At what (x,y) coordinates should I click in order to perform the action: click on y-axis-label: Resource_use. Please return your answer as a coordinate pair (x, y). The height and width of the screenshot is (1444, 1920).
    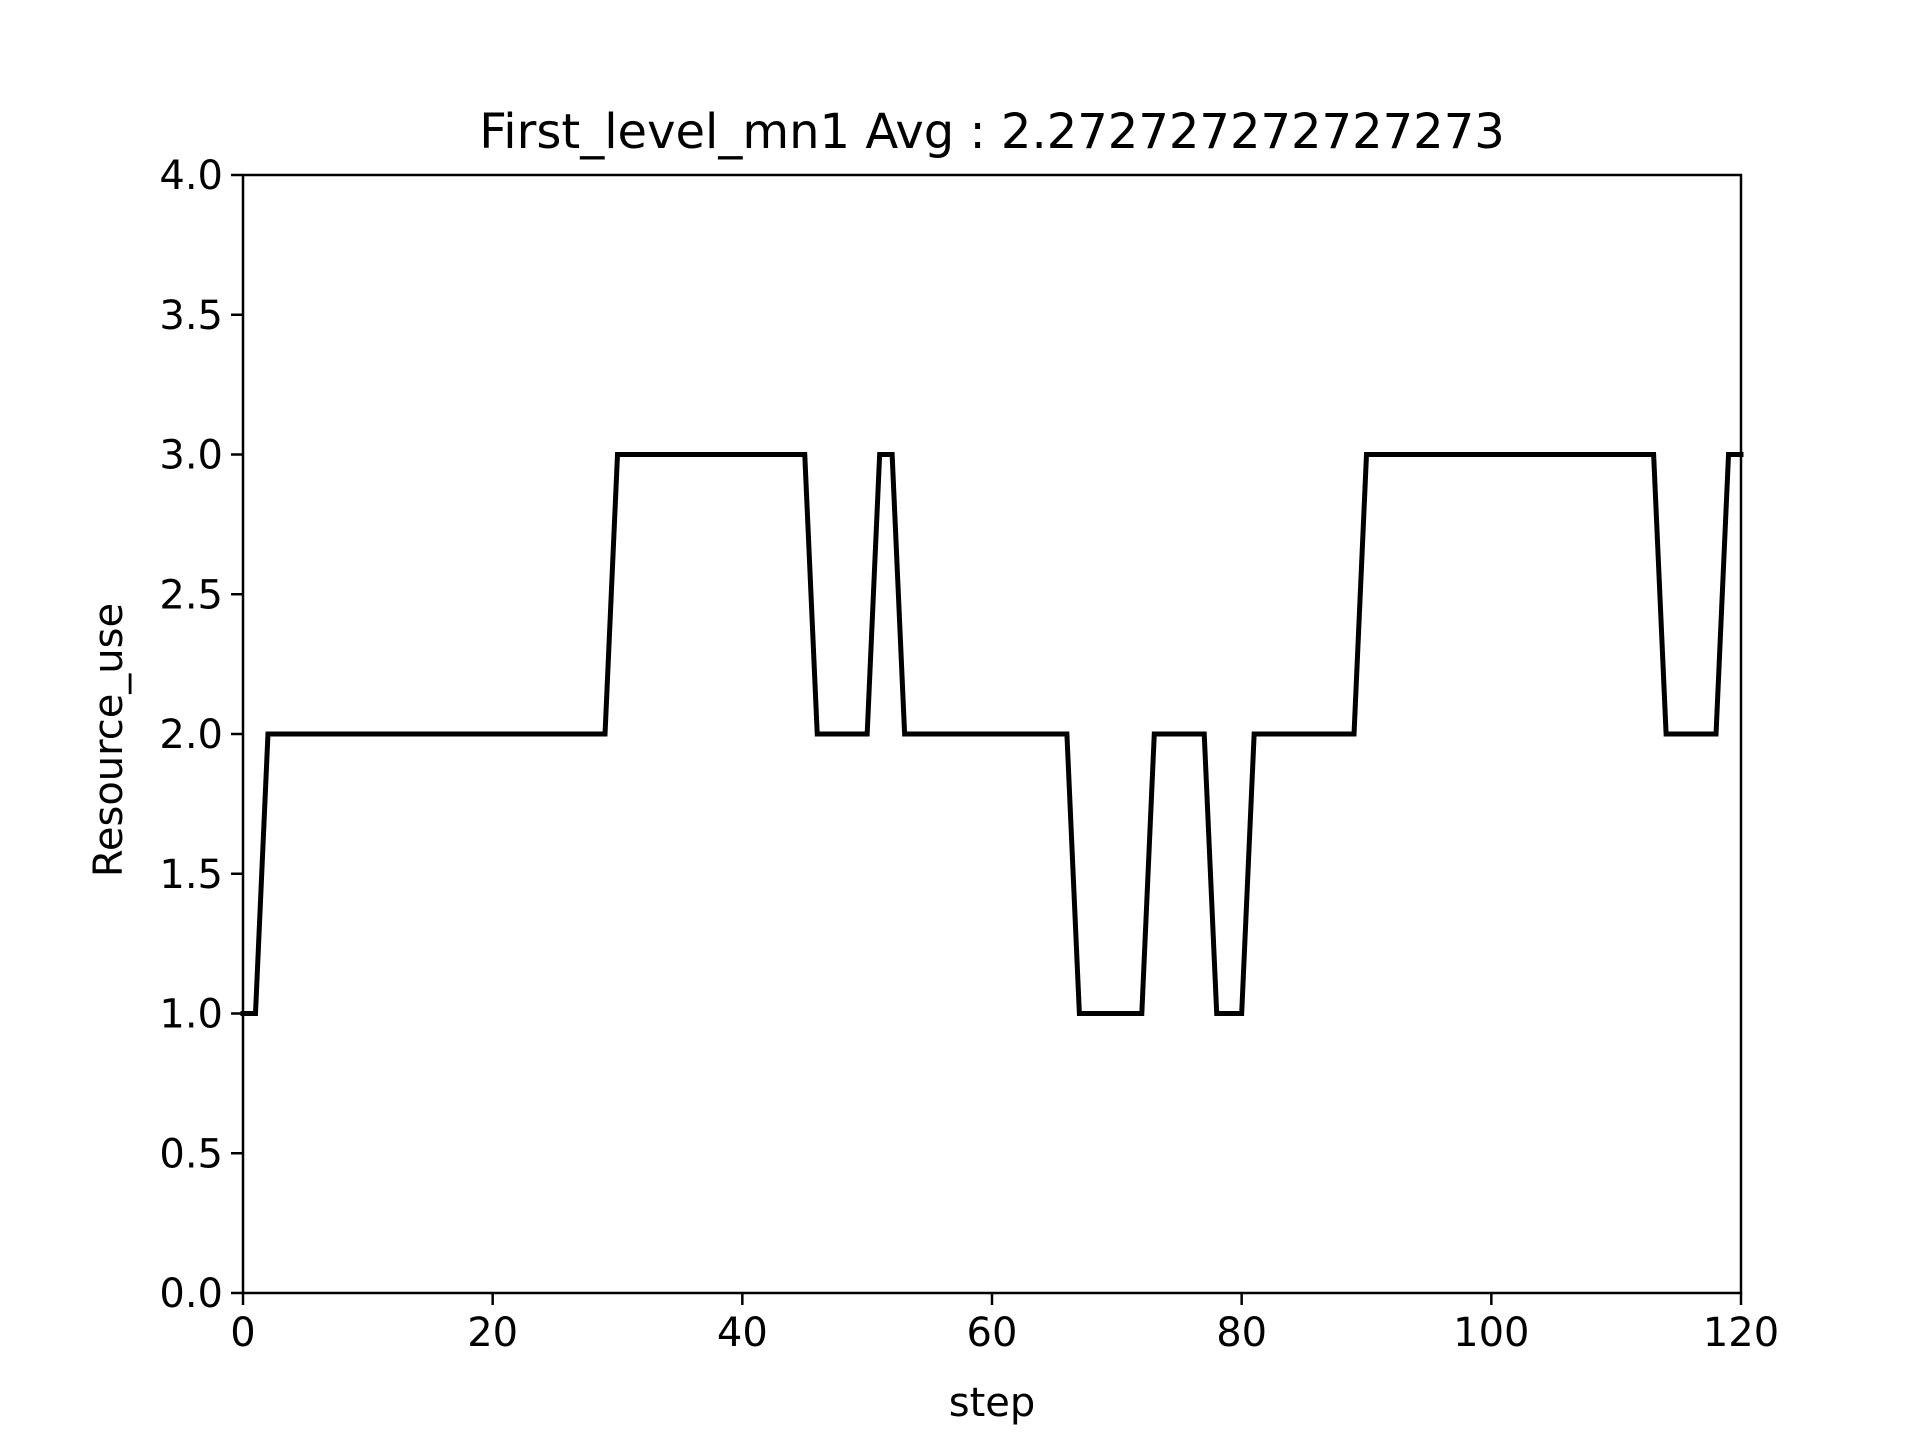
    Looking at the image, I should click on (109, 740).